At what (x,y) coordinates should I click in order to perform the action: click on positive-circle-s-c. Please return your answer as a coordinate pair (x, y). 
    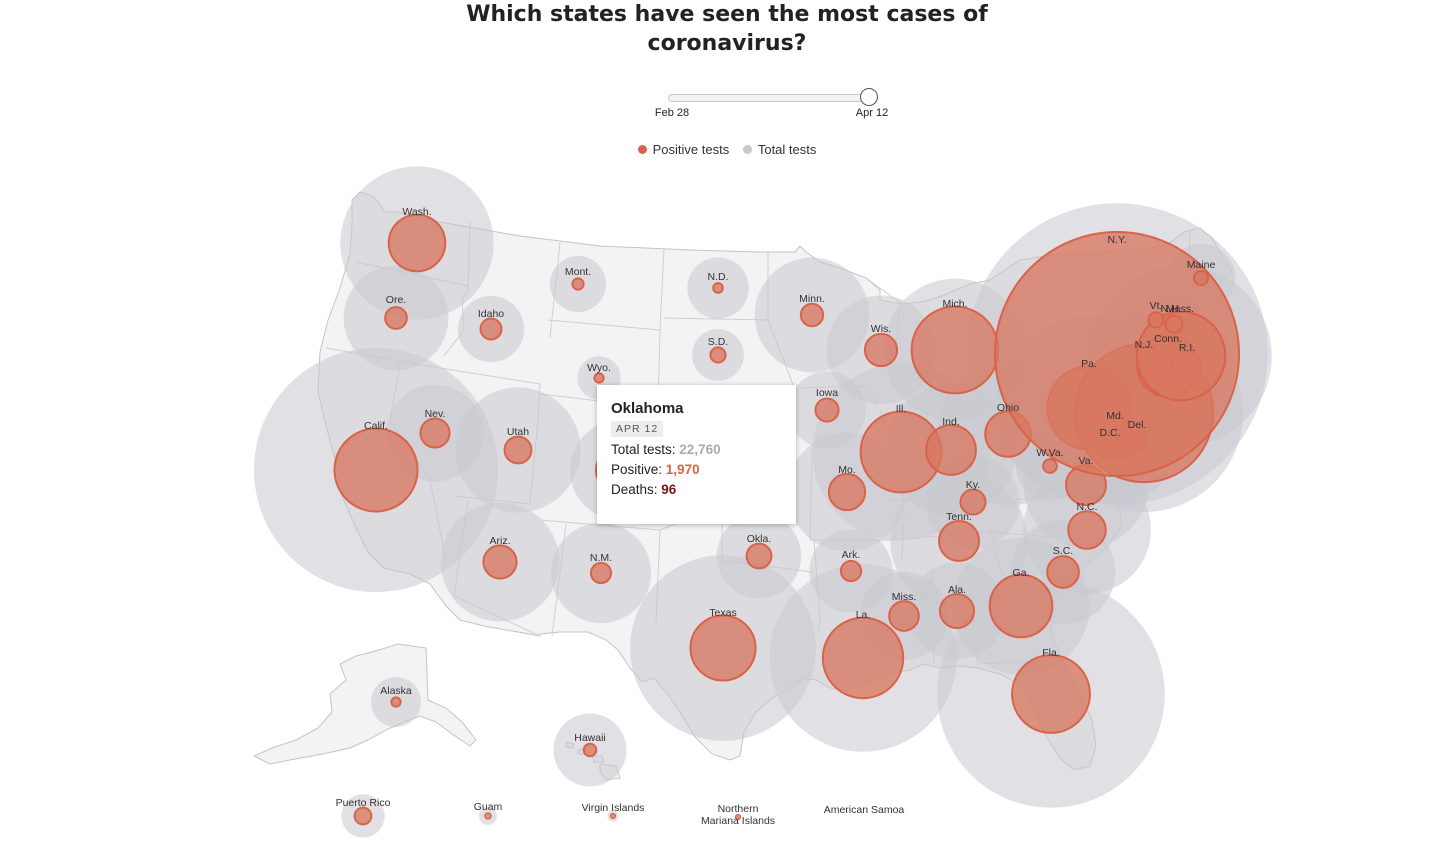
    Looking at the image, I should click on (1063, 572).